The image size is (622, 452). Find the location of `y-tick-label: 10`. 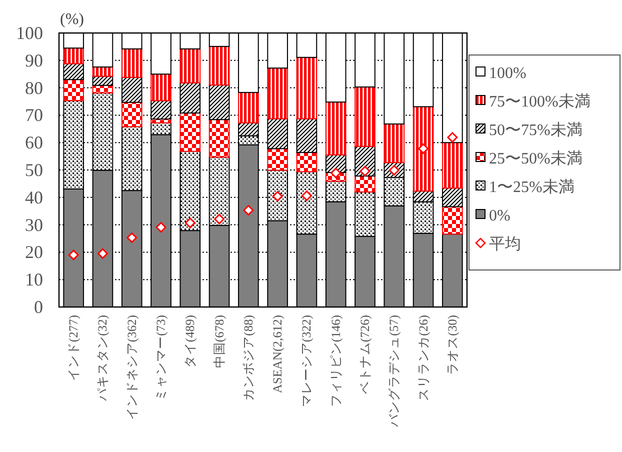

y-tick-label: 10 is located at coordinates (34, 280).